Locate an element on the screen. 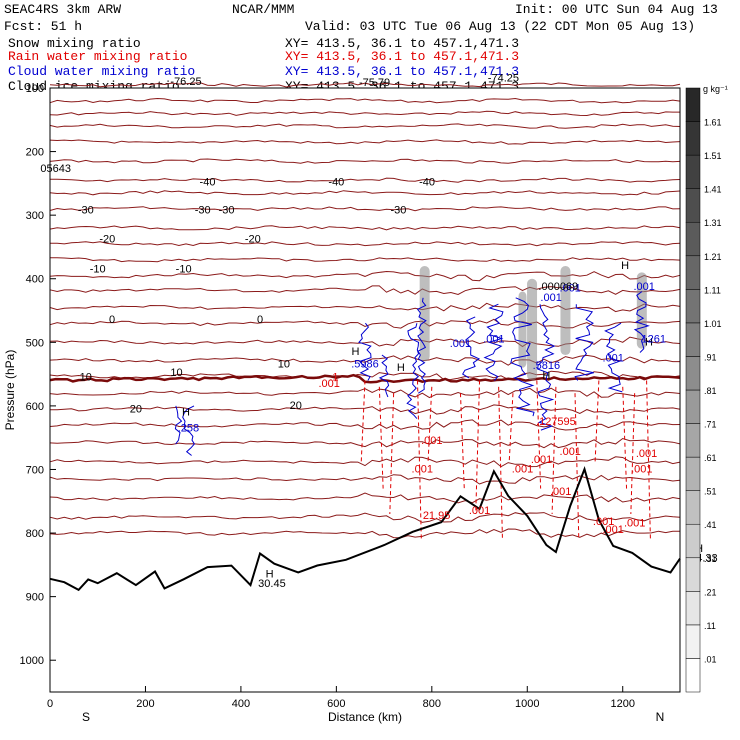 This screenshot has height=740, width=740. y-tick-label: 100 is located at coordinates (35, 89).